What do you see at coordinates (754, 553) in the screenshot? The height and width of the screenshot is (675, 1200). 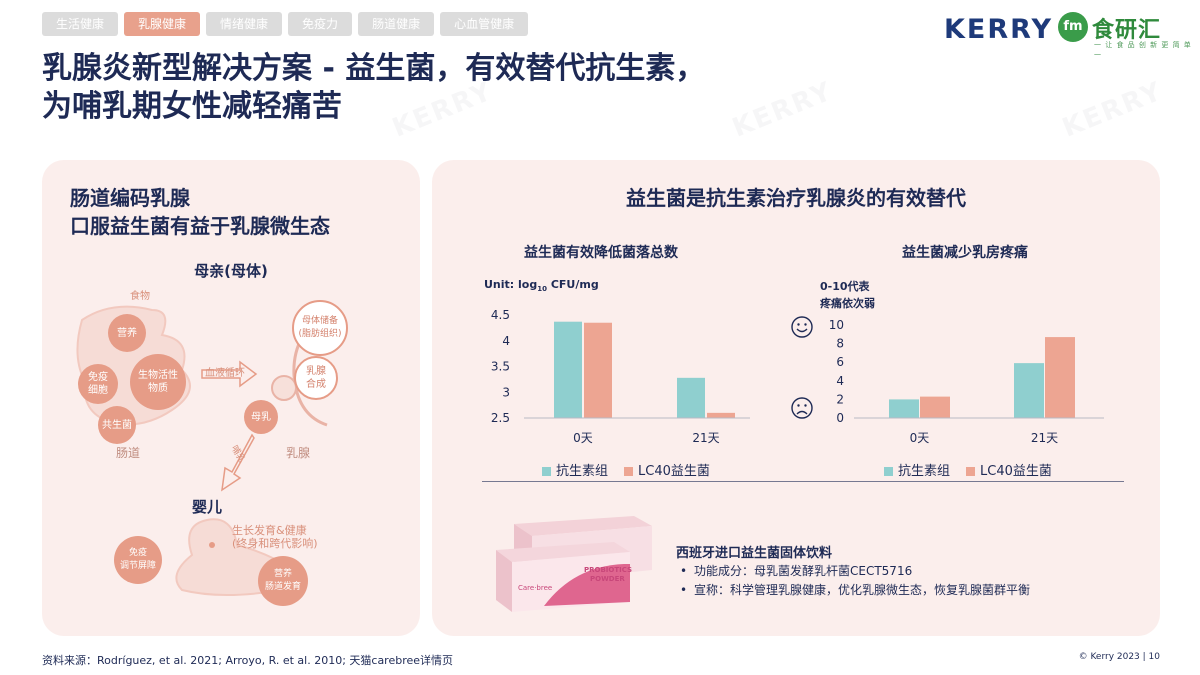 I see `product-title: 西班牙进口益生菌固体饮料` at bounding box center [754, 553].